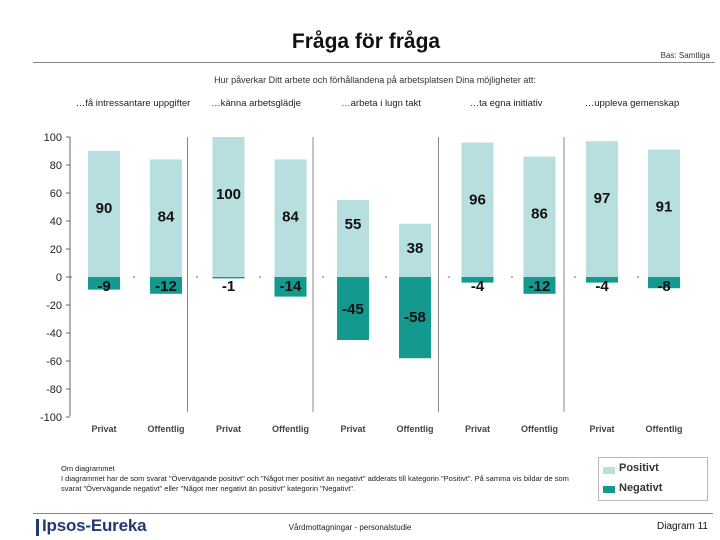  Describe the element at coordinates (609, 489) in the screenshot. I see `legend-swatch-negative` at that location.